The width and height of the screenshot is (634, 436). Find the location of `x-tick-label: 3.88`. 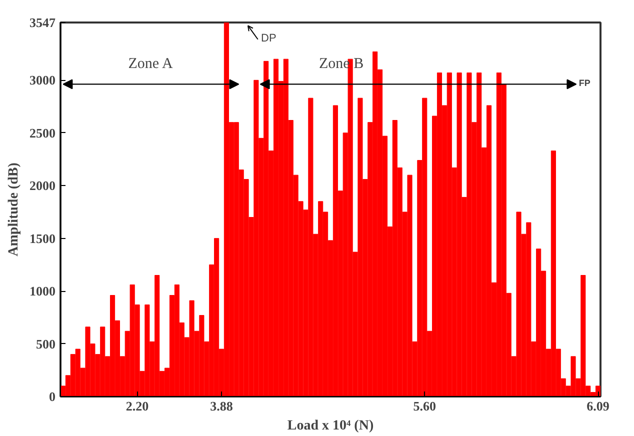

x-tick-label: 3.88 is located at coordinates (222, 406).